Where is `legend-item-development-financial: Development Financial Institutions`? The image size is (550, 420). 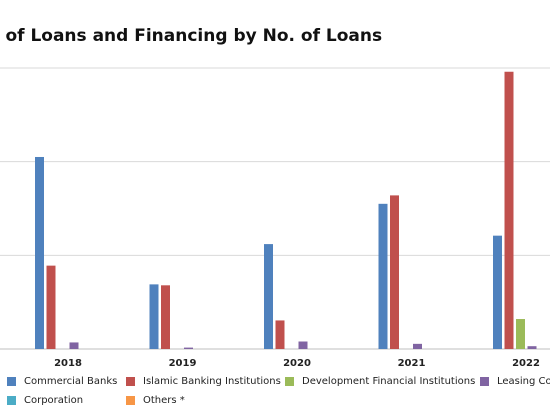
legend-item-development-financial: Development Financial Institutions is located at coordinates (380, 381).